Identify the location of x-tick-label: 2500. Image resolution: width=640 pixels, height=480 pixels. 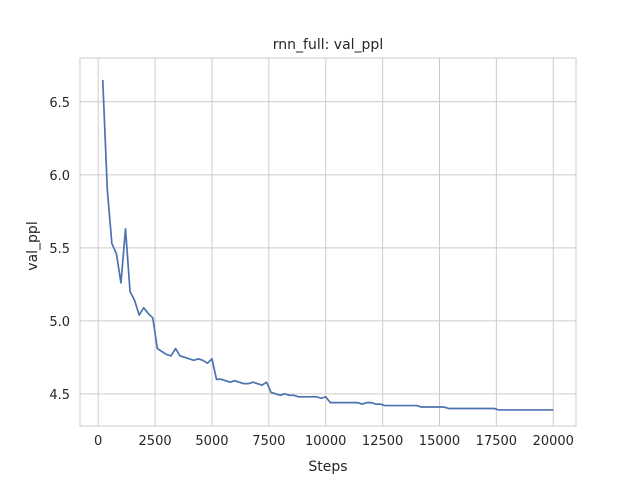
(155, 441).